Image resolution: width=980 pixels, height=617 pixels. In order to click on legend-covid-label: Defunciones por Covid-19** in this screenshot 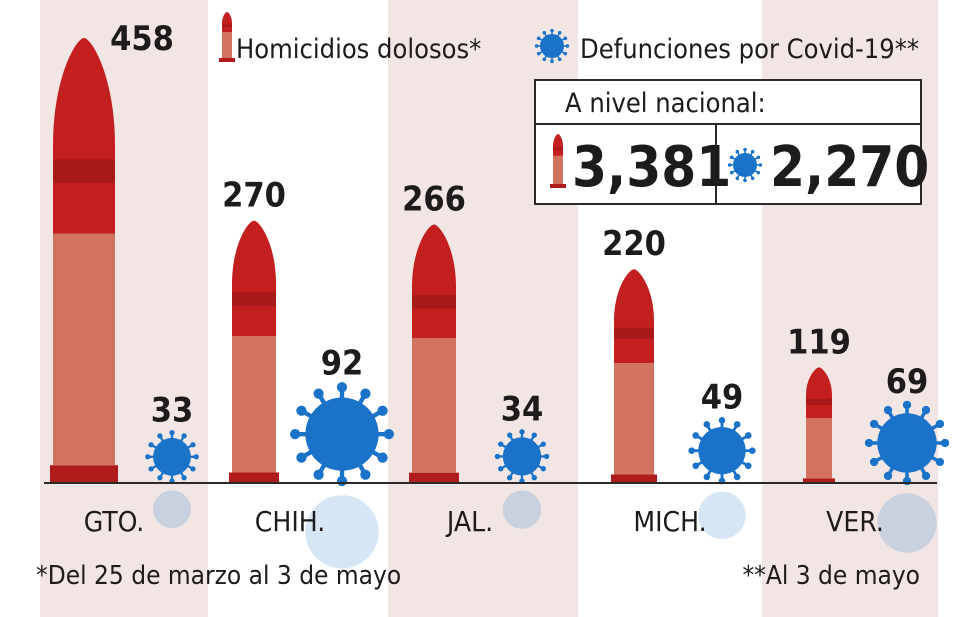, I will do `click(749, 49)`.